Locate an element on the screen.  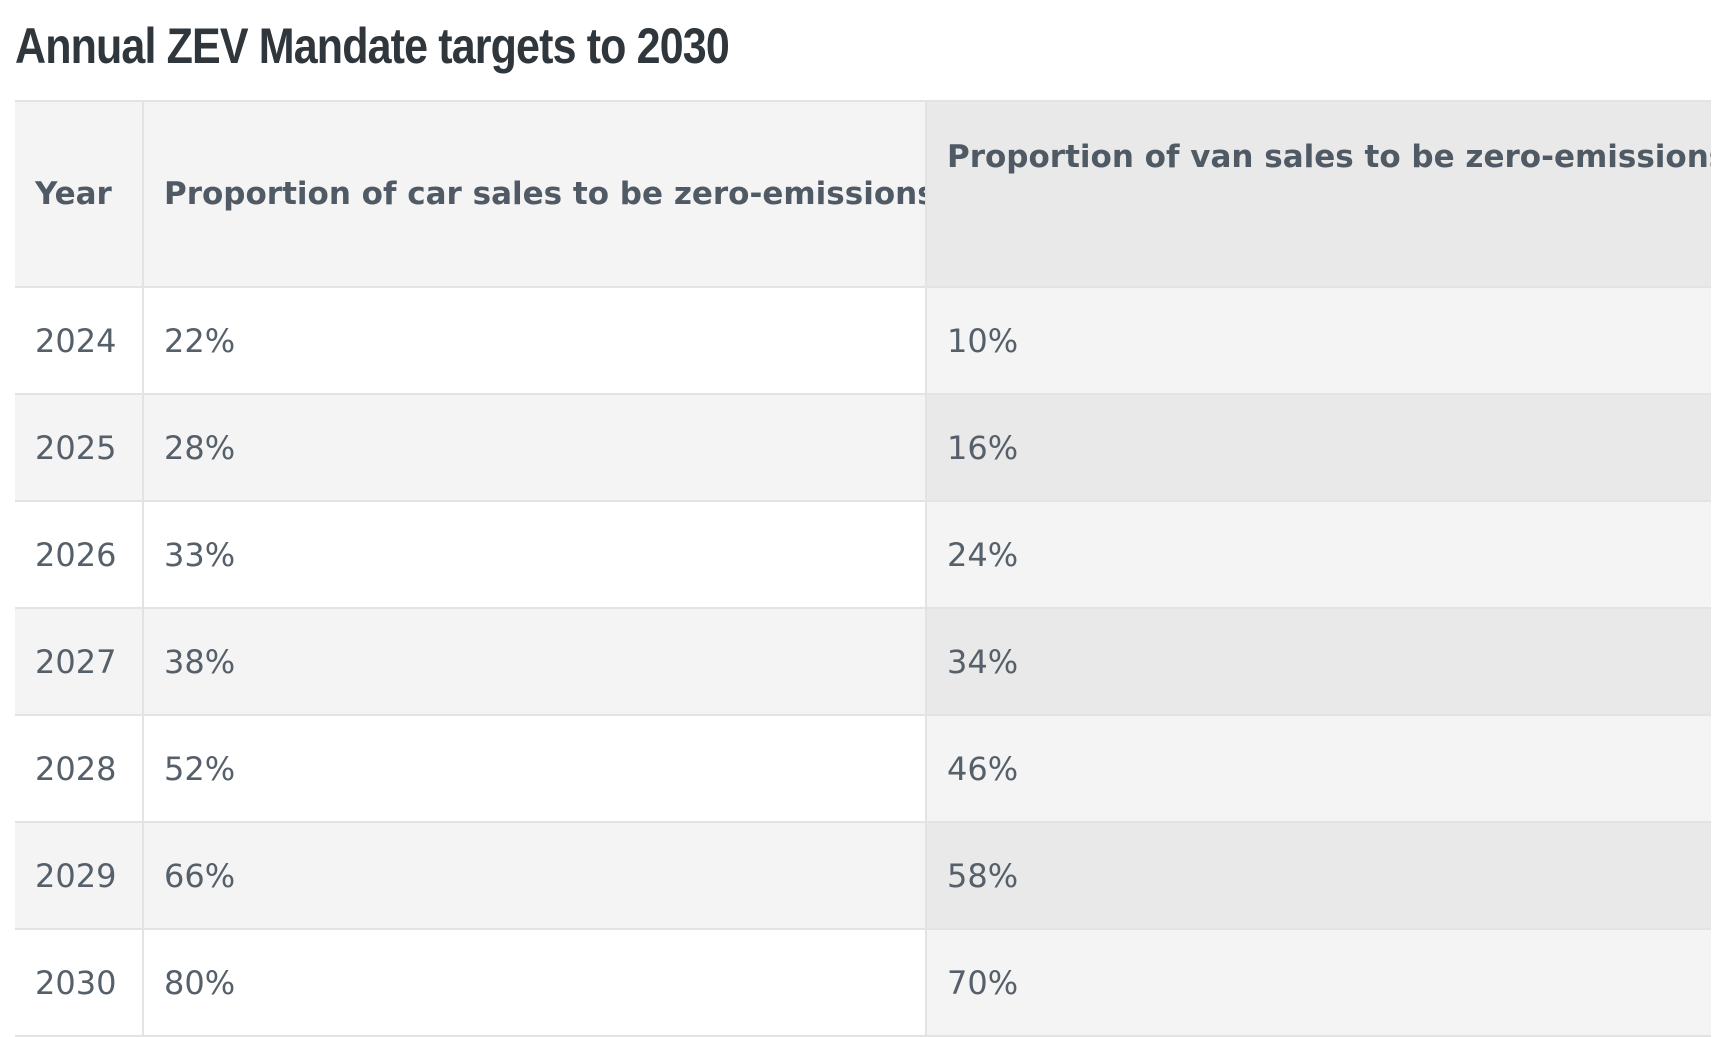
table-row: 2025 28% 16% is located at coordinates (863, 448).